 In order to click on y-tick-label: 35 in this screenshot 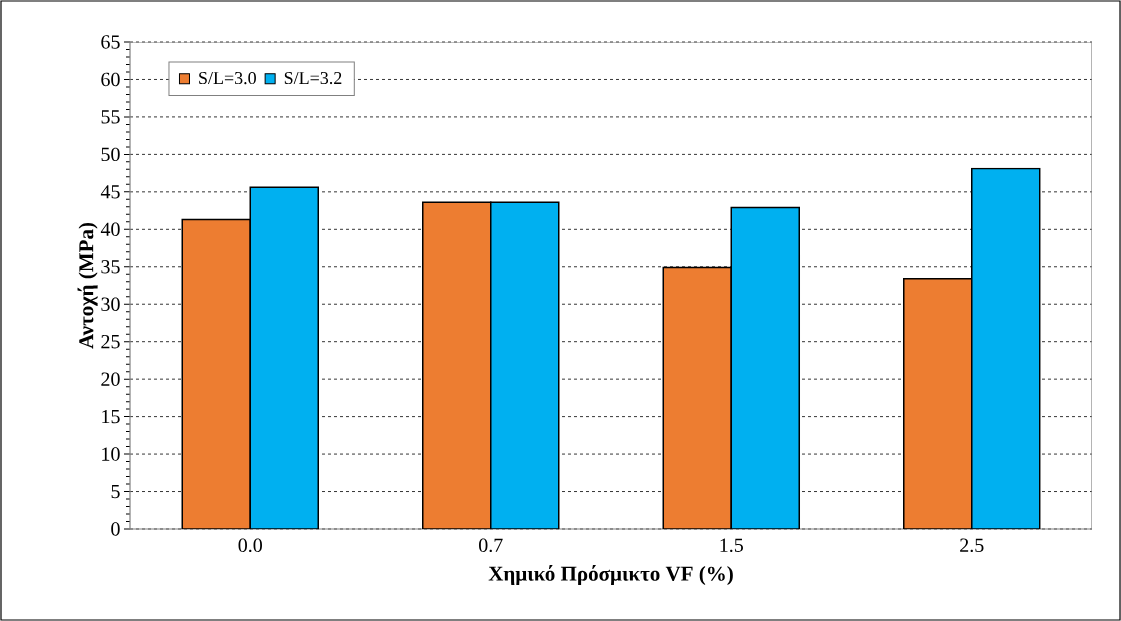, I will do `click(110, 267)`.